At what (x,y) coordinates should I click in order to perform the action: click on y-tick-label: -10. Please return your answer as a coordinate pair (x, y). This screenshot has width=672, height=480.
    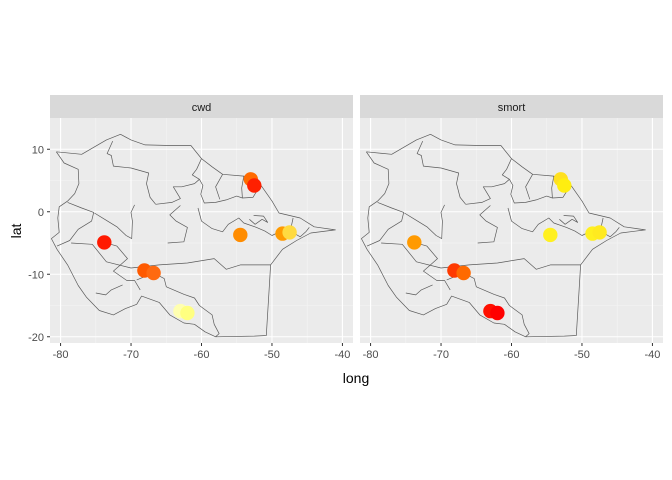
    Looking at the image, I should click on (36, 275).